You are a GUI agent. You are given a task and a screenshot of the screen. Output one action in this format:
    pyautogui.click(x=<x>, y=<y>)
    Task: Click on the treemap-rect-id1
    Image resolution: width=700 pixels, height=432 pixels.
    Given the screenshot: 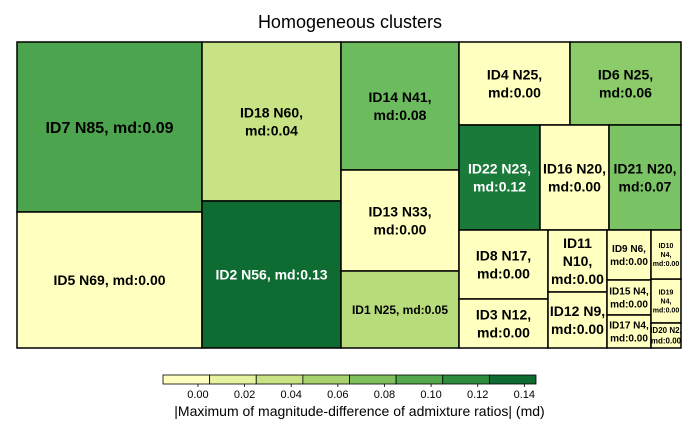 What is the action you would take?
    pyautogui.click(x=400, y=309)
    